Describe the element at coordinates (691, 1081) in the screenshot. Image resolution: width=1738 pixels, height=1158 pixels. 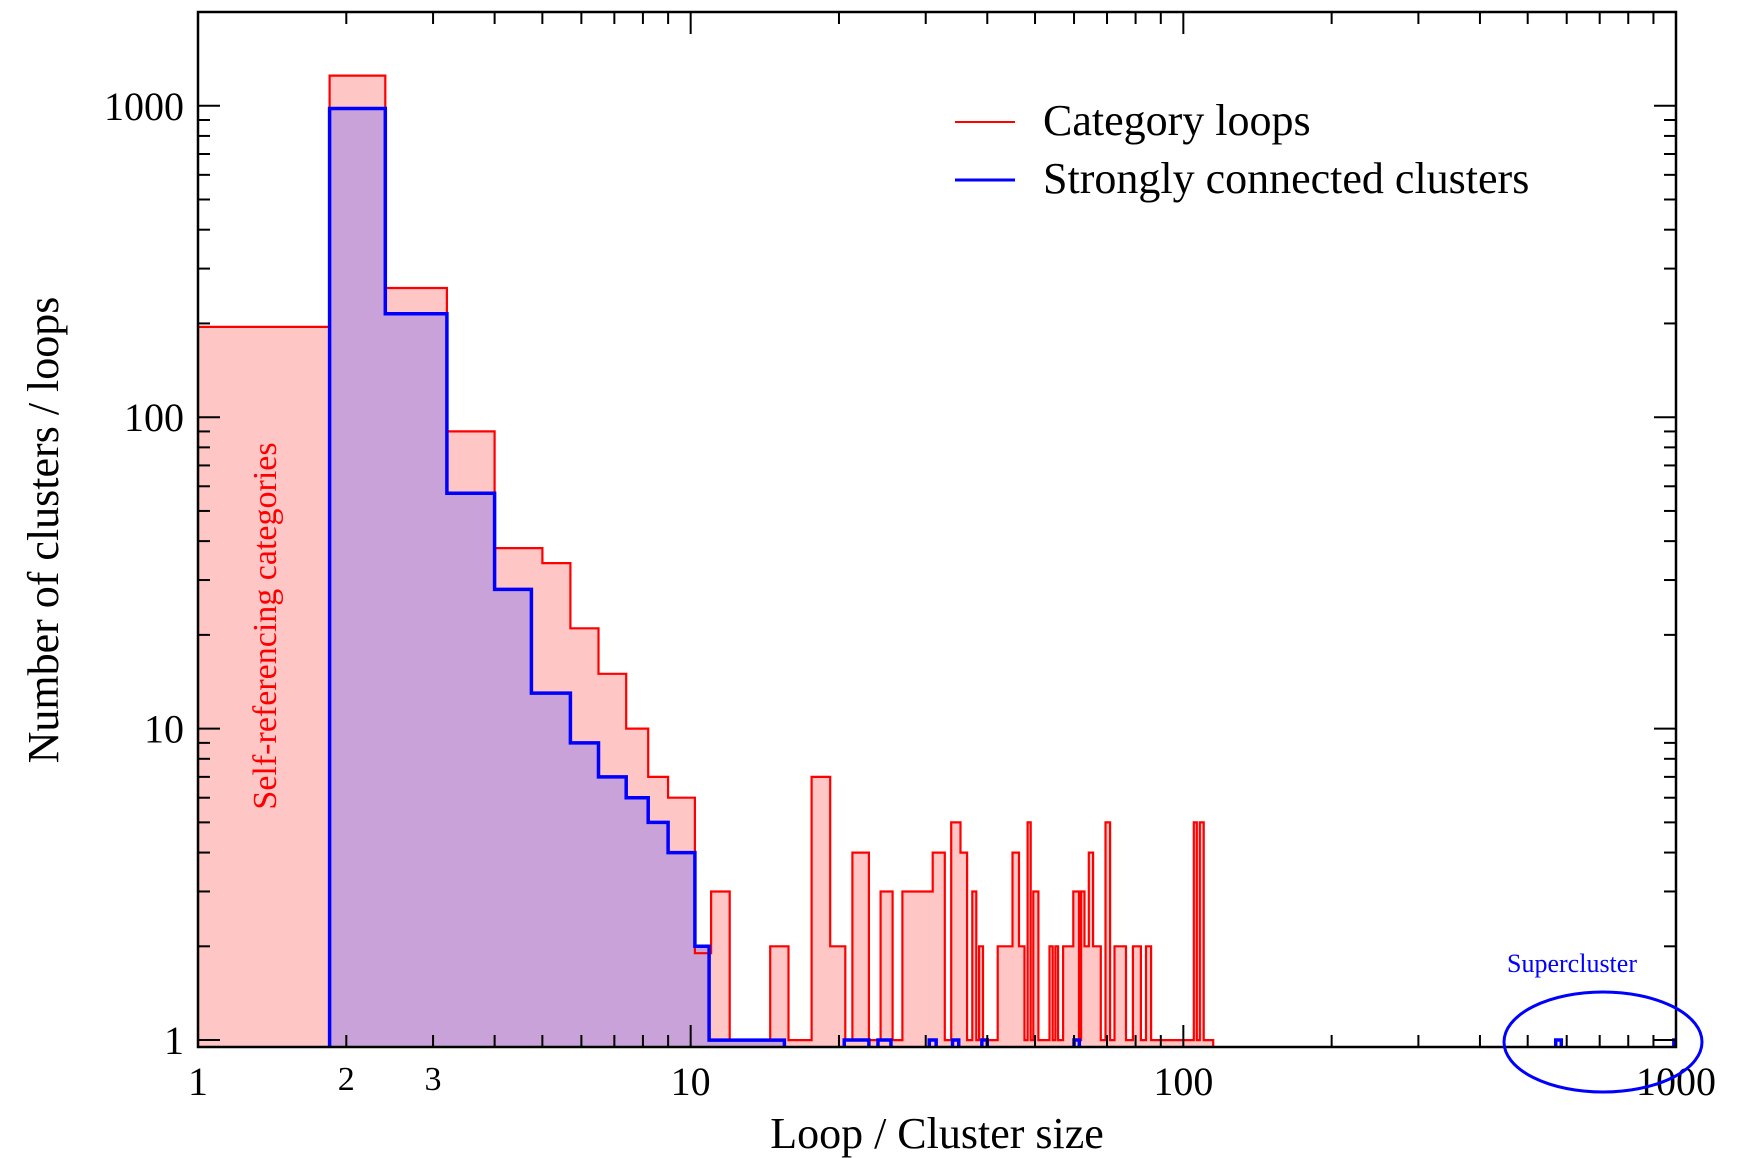
I see `x-tick-label: 10` at that location.